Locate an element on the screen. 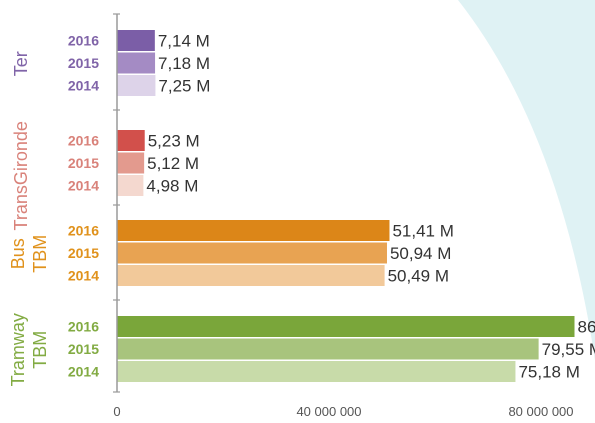  x-tick-label: 40 000 000 is located at coordinates (328, 411).